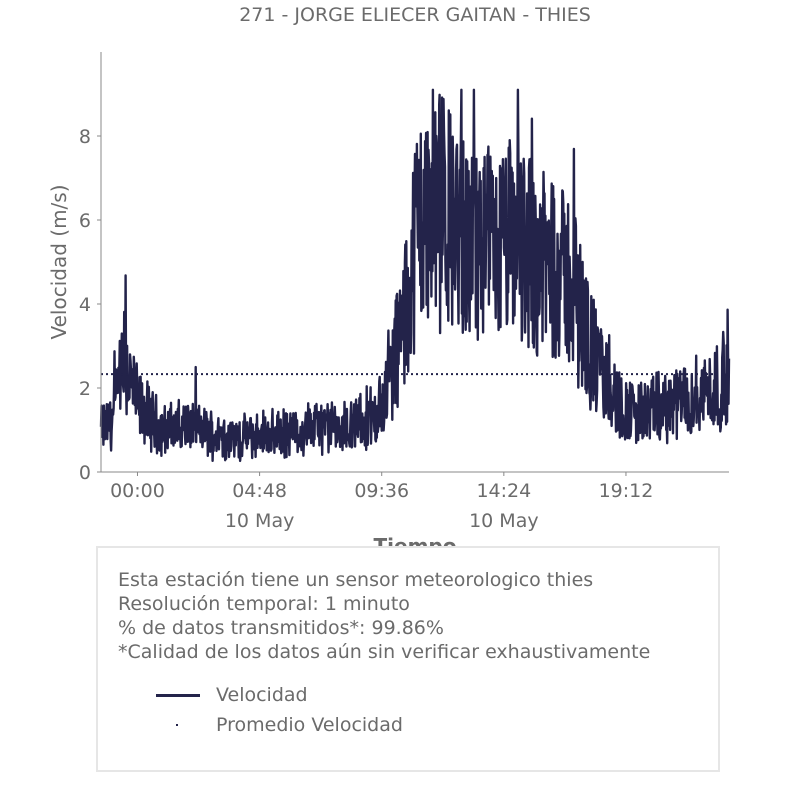  What do you see at coordinates (85, 305) in the screenshot?
I see `y-tick-label: 4` at bounding box center [85, 305].